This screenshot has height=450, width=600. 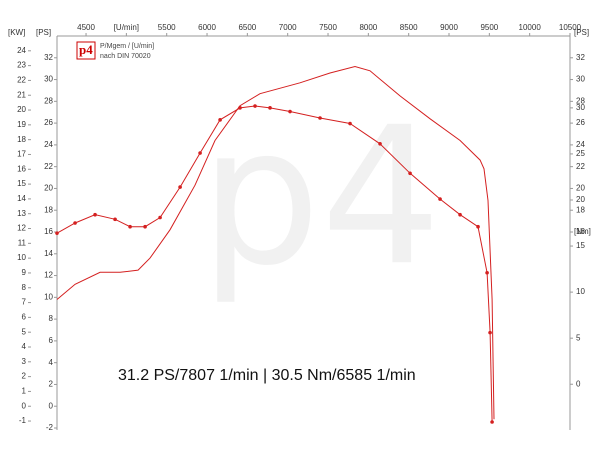 What do you see at coordinates (288, 27) in the screenshot?
I see `x-tick-label: 7000` at bounding box center [288, 27].